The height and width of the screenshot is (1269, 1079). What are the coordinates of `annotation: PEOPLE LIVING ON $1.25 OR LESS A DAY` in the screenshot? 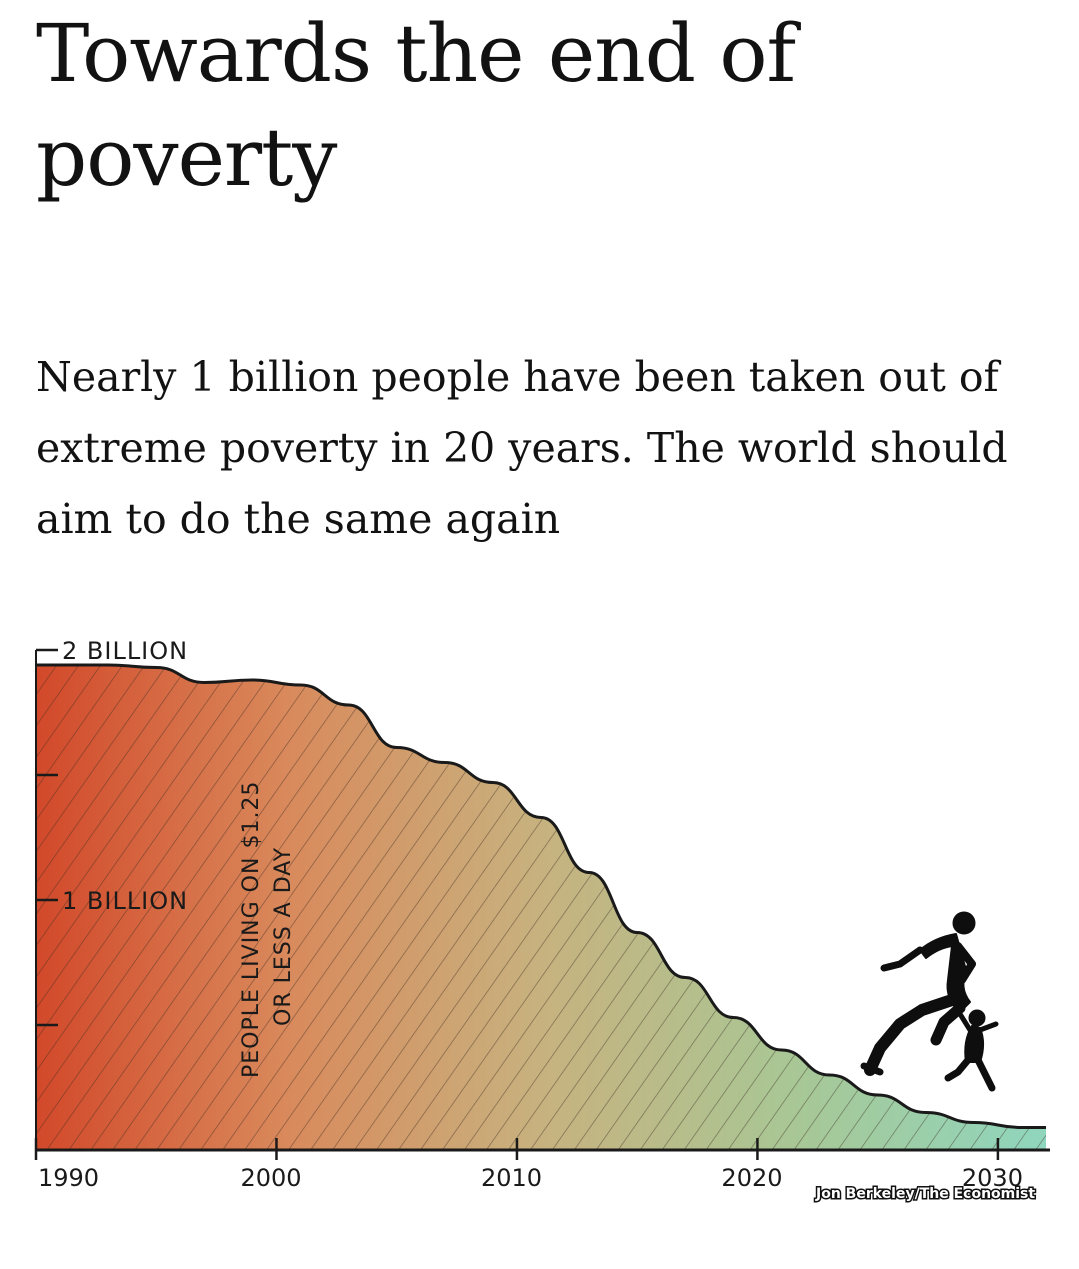 It's located at (267, 929).